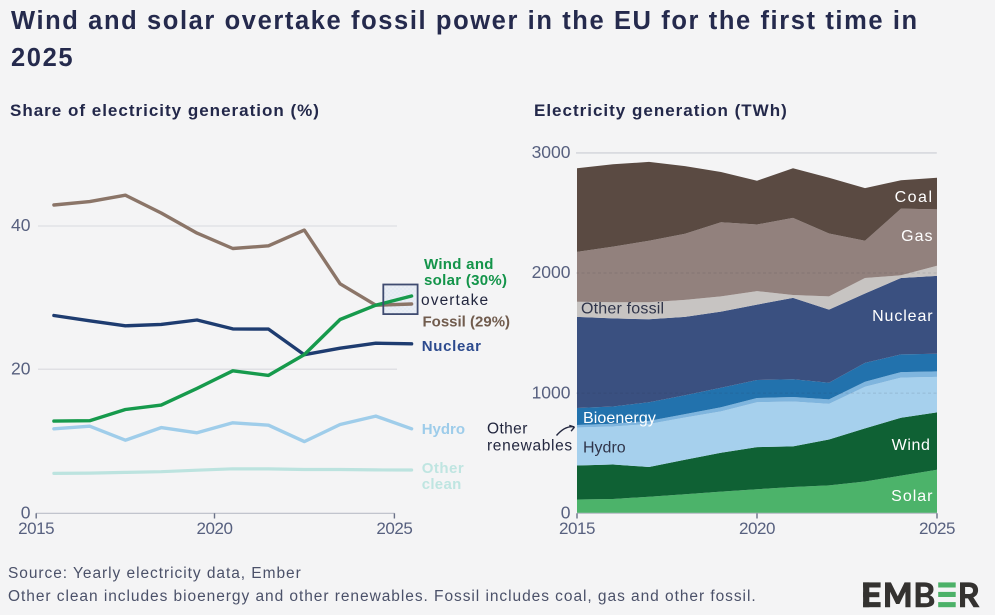 This screenshot has width=995, height=615. Describe the element at coordinates (551, 272) in the screenshot. I see `svg-text: 2000` at that location.